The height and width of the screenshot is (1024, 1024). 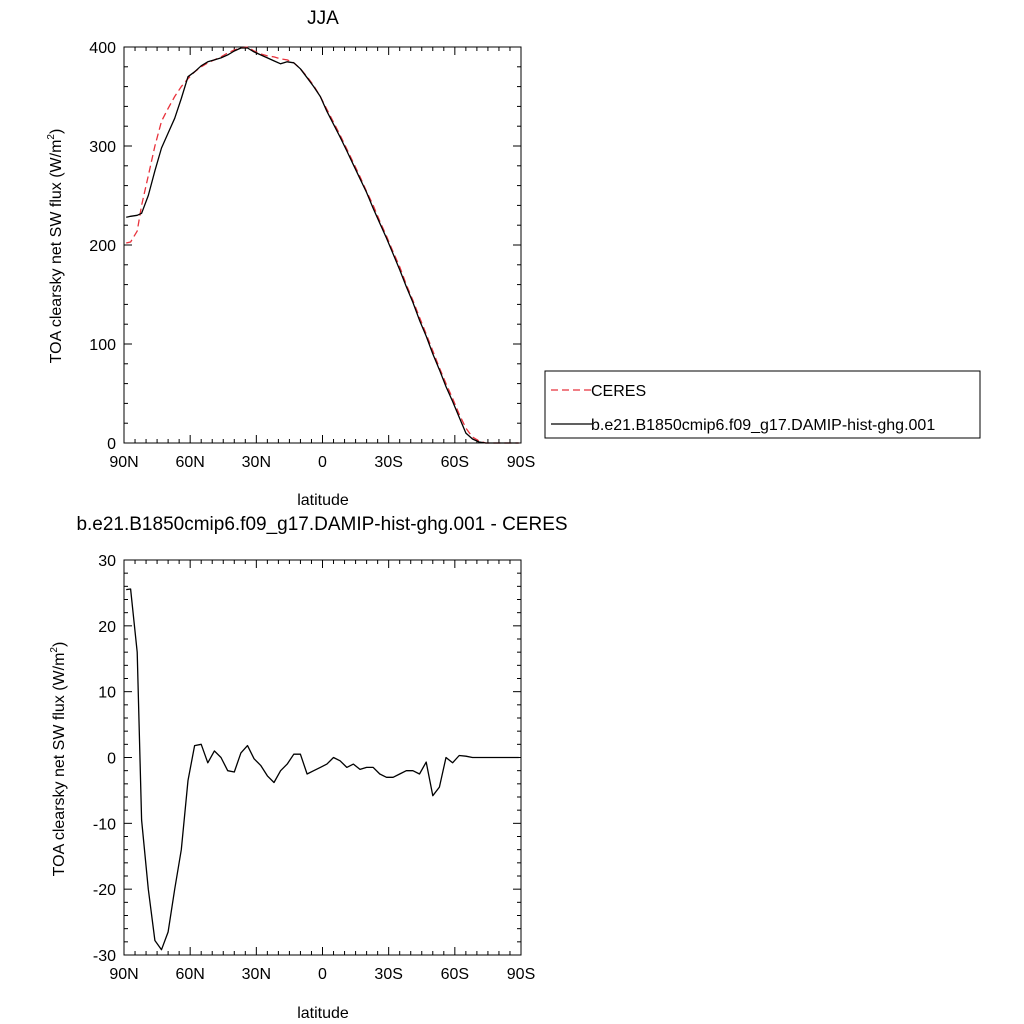 I want to click on bottom-y-axis-label-main: TOA clearsky net SW flux (W/m, so click(x=59, y=765).